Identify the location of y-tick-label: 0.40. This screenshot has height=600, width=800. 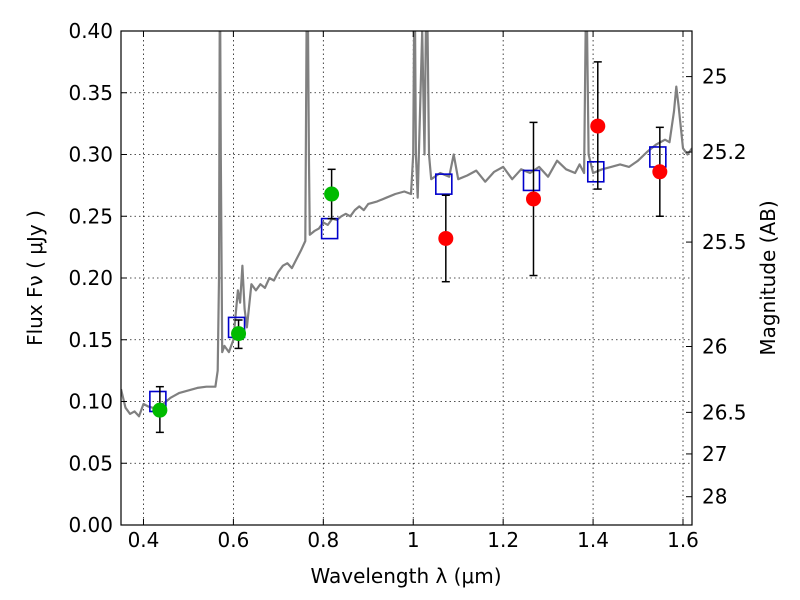
(90, 31).